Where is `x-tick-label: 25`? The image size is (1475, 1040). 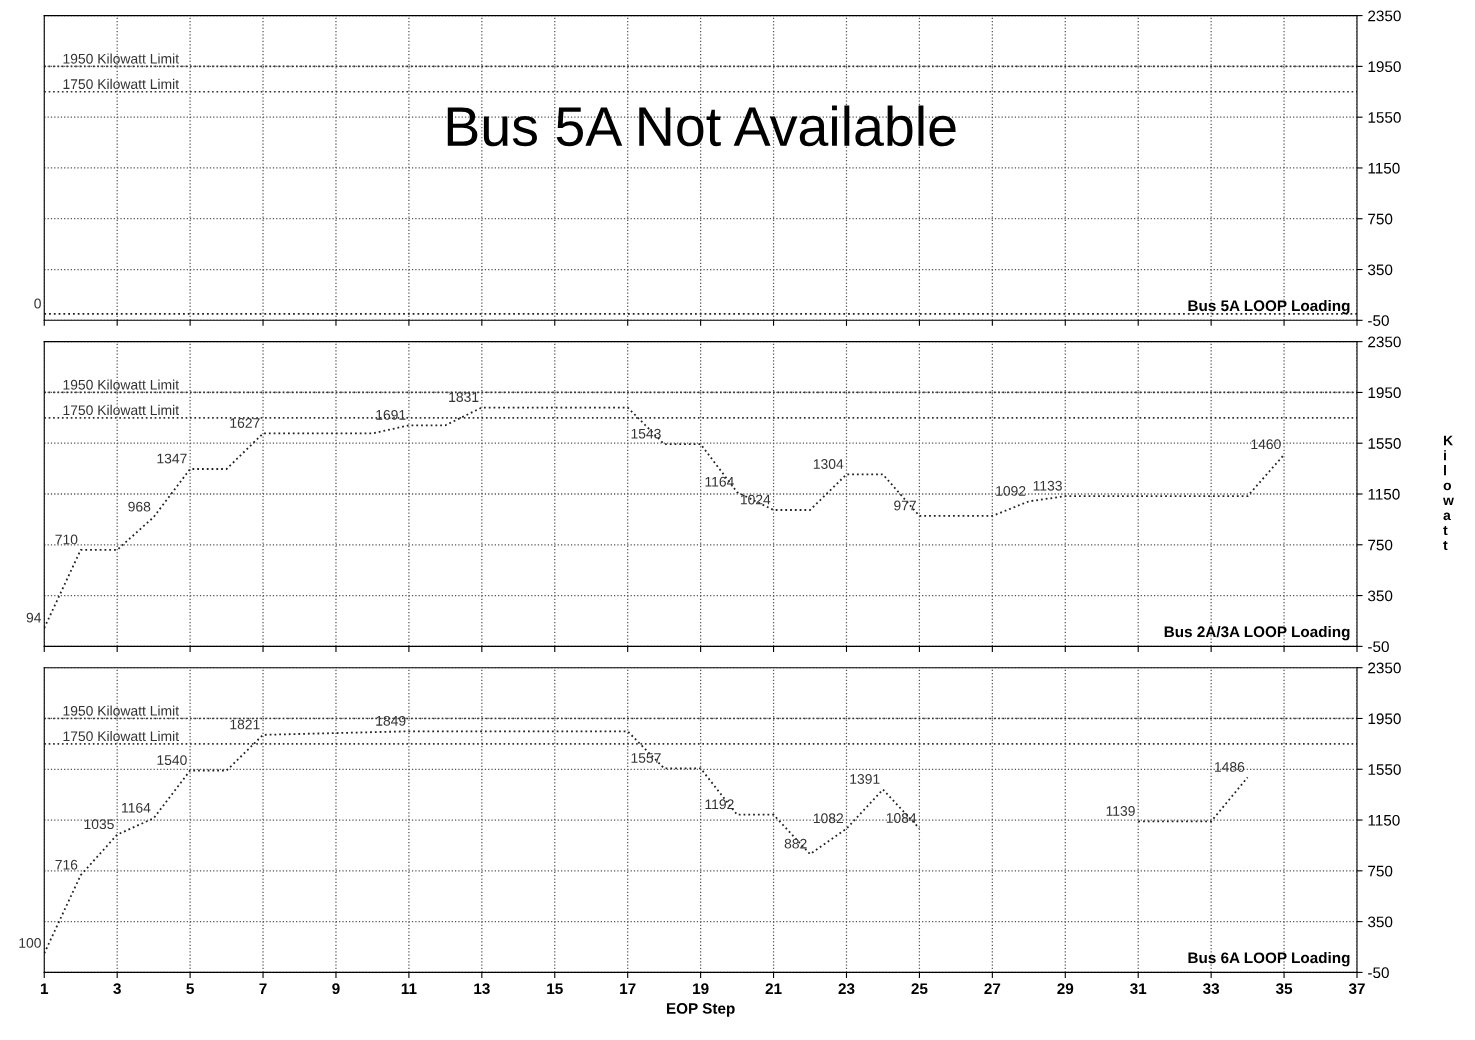
x-tick-label: 25 is located at coordinates (919, 989).